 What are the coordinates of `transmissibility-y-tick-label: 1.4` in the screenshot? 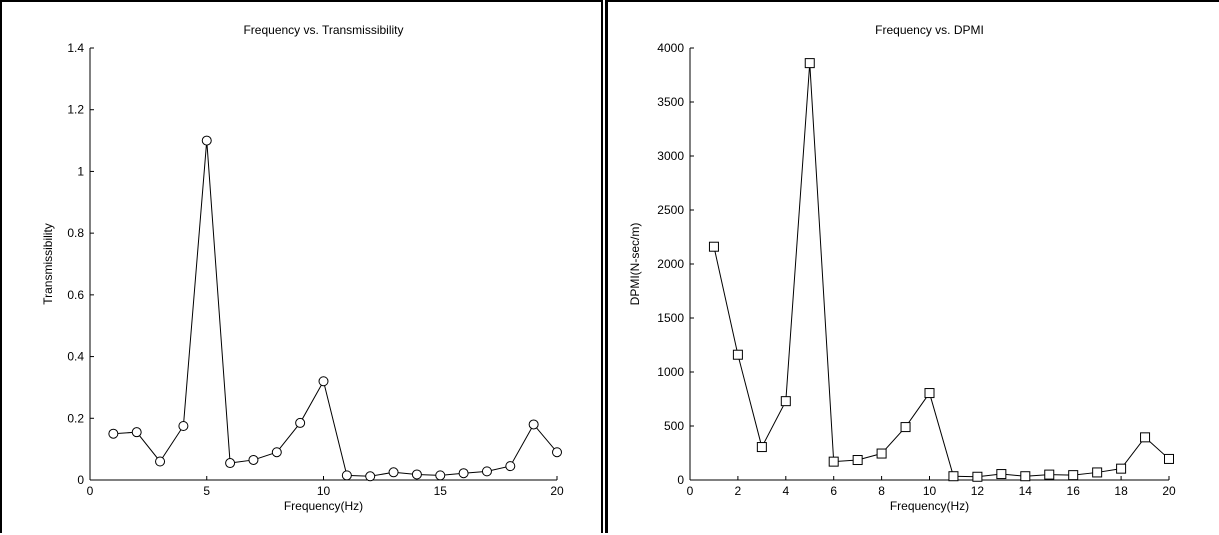 It's located at (75, 48).